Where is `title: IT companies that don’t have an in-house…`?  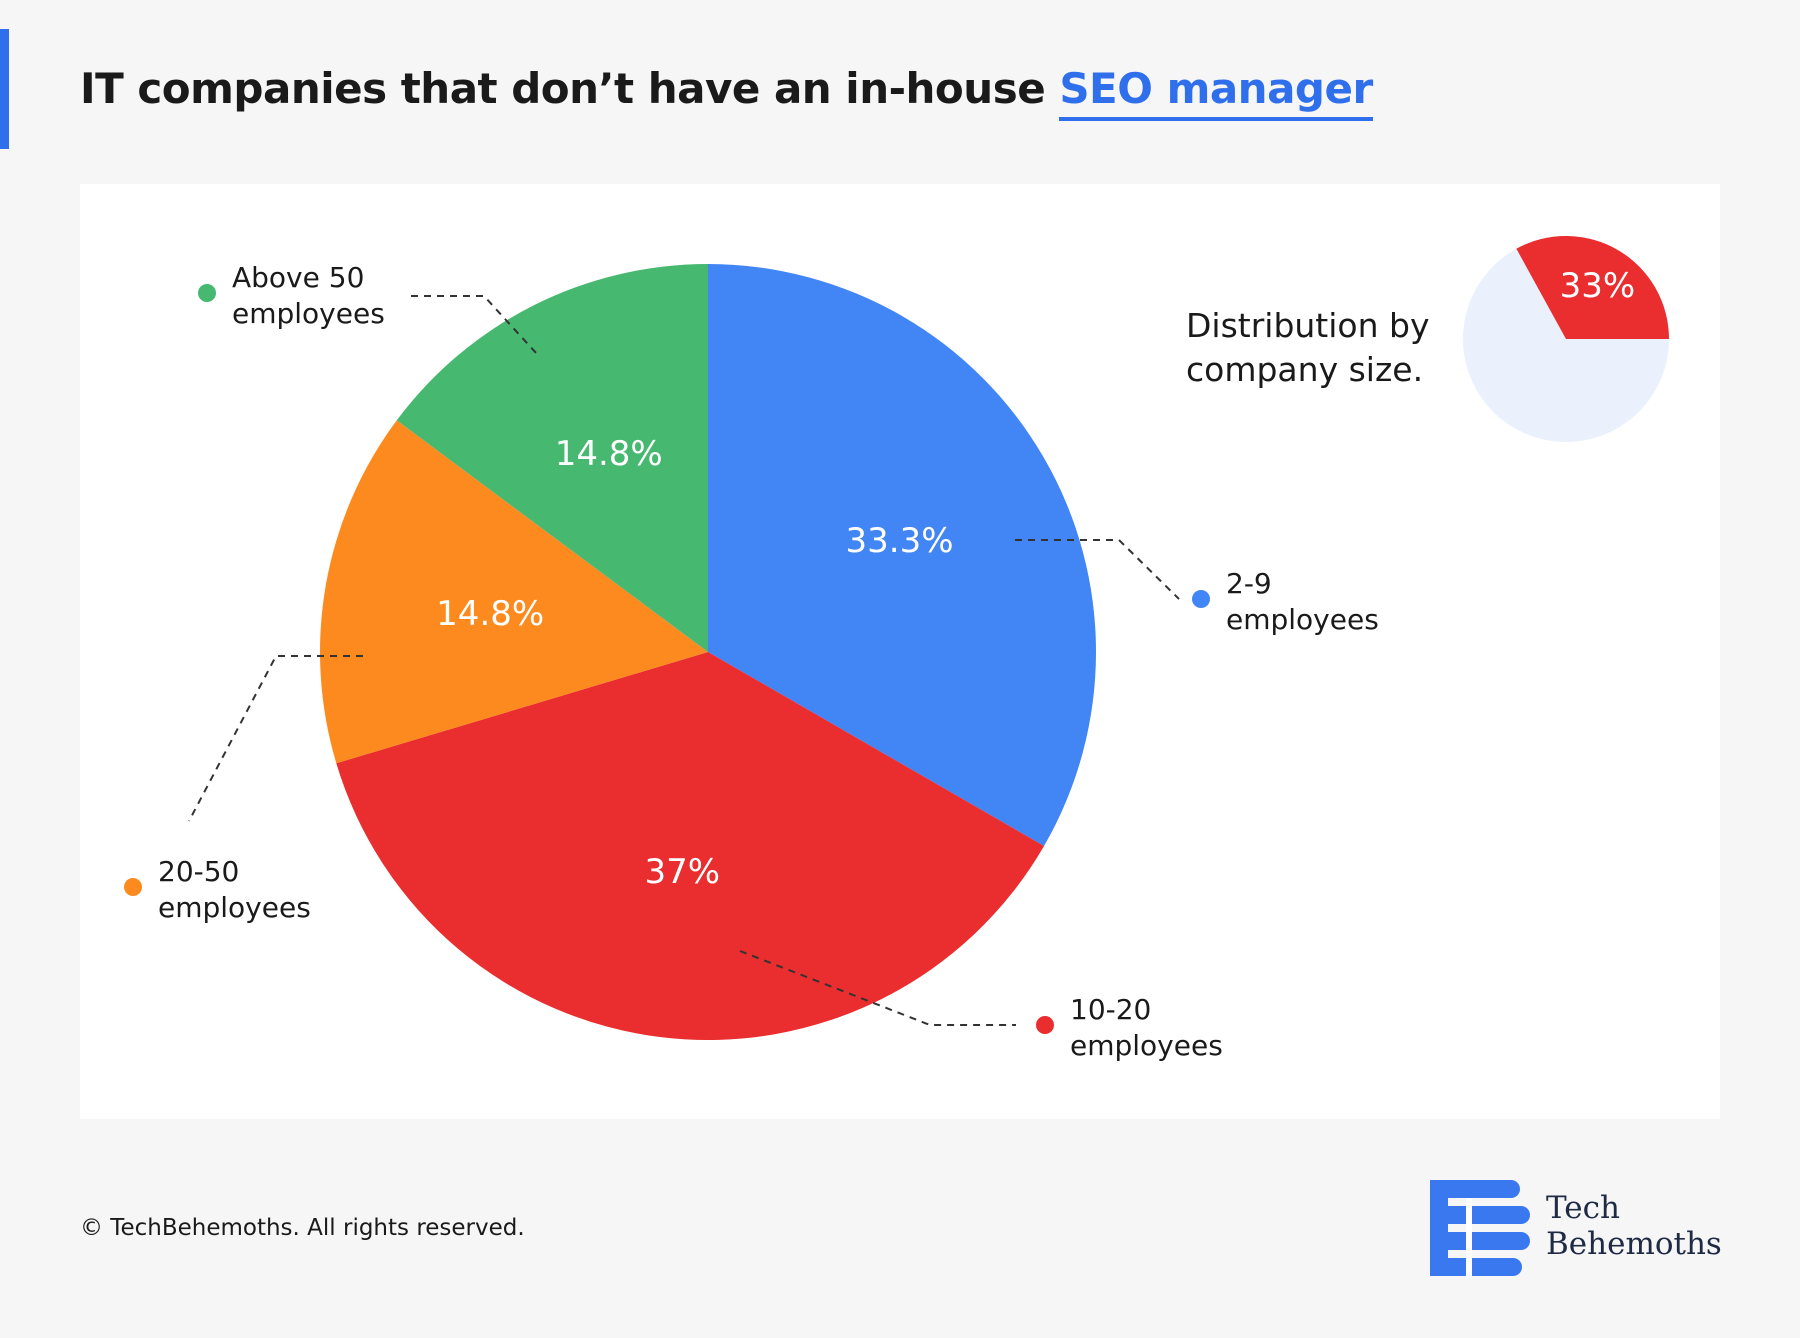
title: IT companies that don’t have an in-house… is located at coordinates (726, 92).